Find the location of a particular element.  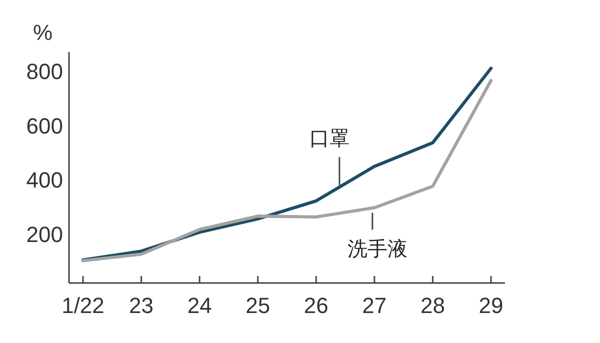

y-tick-label: 400 is located at coordinates (44, 180).